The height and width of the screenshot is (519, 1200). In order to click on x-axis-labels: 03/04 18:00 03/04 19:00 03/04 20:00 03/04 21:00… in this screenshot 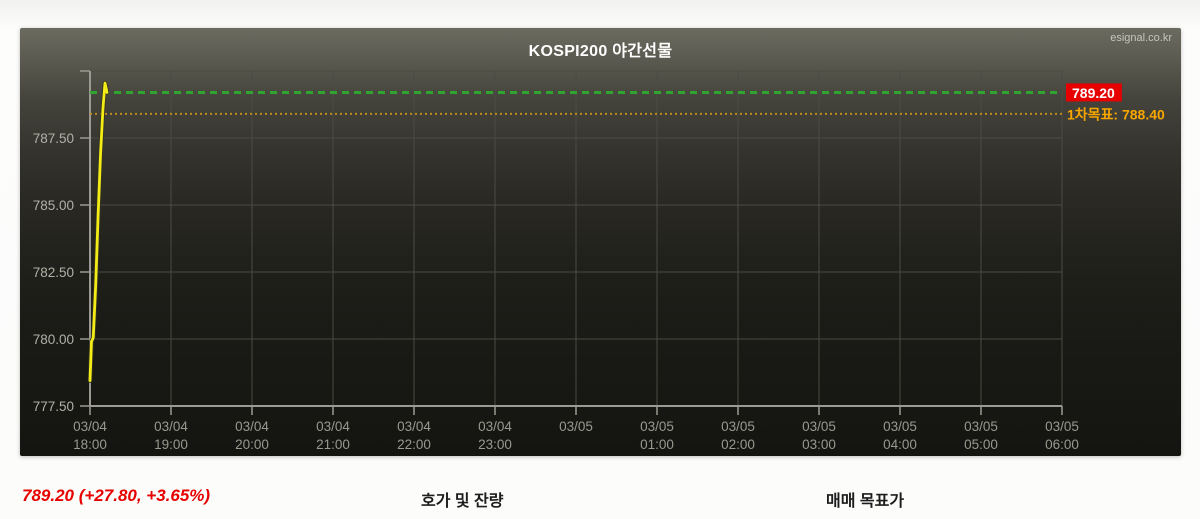, I will do `click(576, 429)`.